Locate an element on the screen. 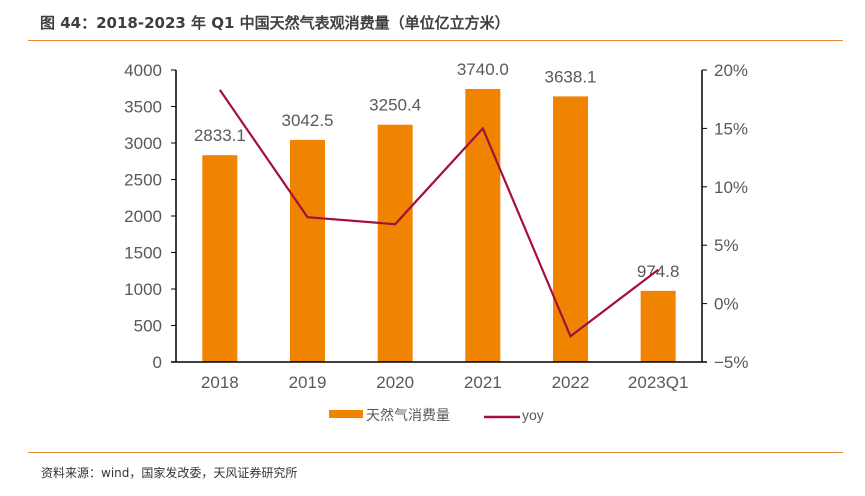 This screenshot has width=865, height=496. legend-line-label: yoy is located at coordinates (533, 415).